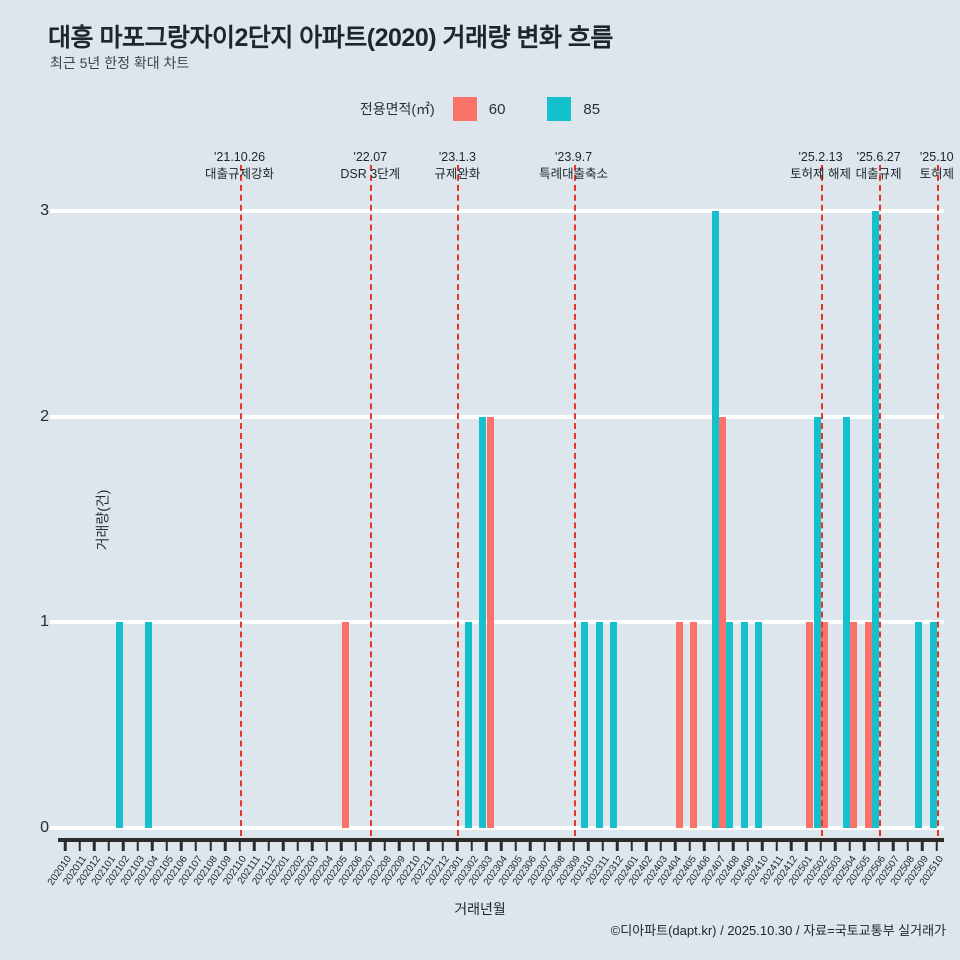  I want to click on annotation-text: 토허제 해제, so click(821, 173).